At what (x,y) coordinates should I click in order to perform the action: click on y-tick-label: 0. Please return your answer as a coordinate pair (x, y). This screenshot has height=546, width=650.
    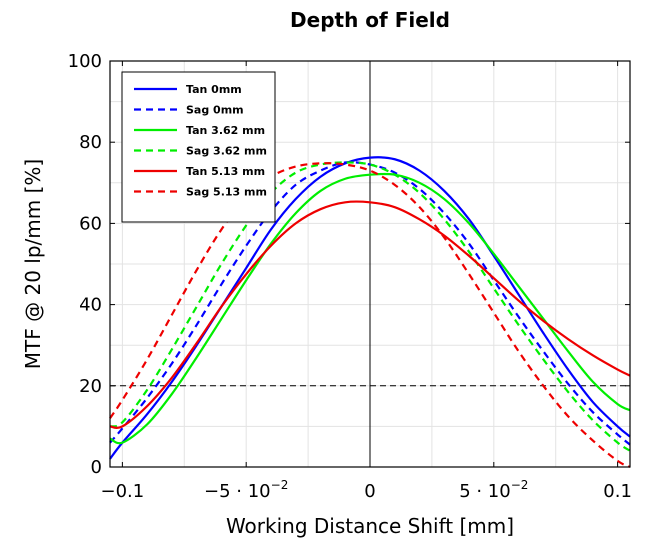
    Looking at the image, I should click on (96, 467).